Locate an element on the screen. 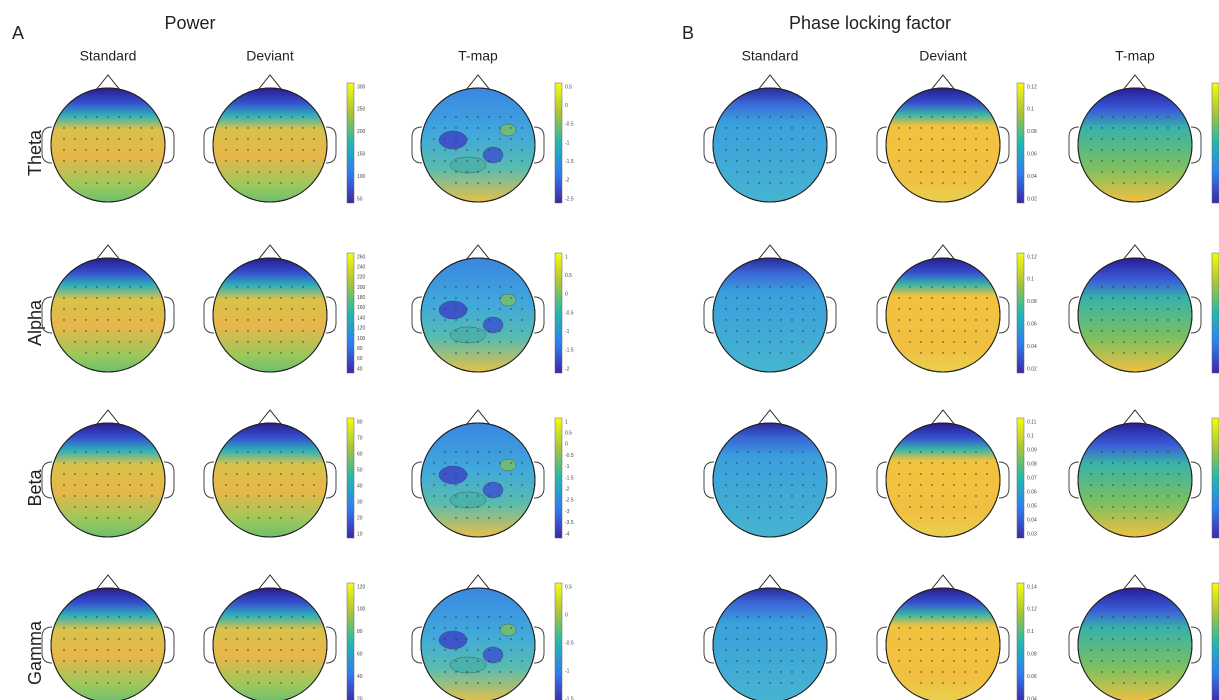 This screenshot has height=700, width=1219. colorbar-tick-label: 40 is located at coordinates (360, 369).